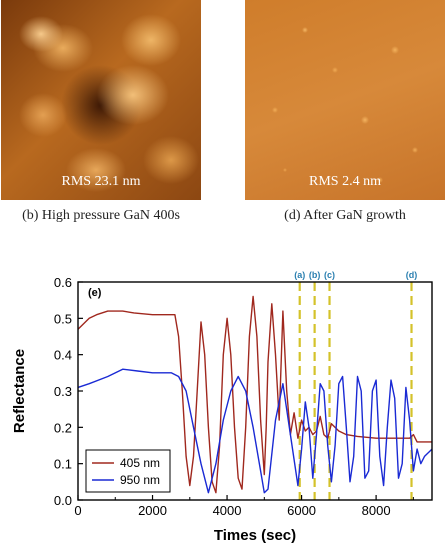 The image size is (448, 550). What do you see at coordinates (63, 500) in the screenshot?
I see `y-tick-label-0: 0.0` at bounding box center [63, 500].